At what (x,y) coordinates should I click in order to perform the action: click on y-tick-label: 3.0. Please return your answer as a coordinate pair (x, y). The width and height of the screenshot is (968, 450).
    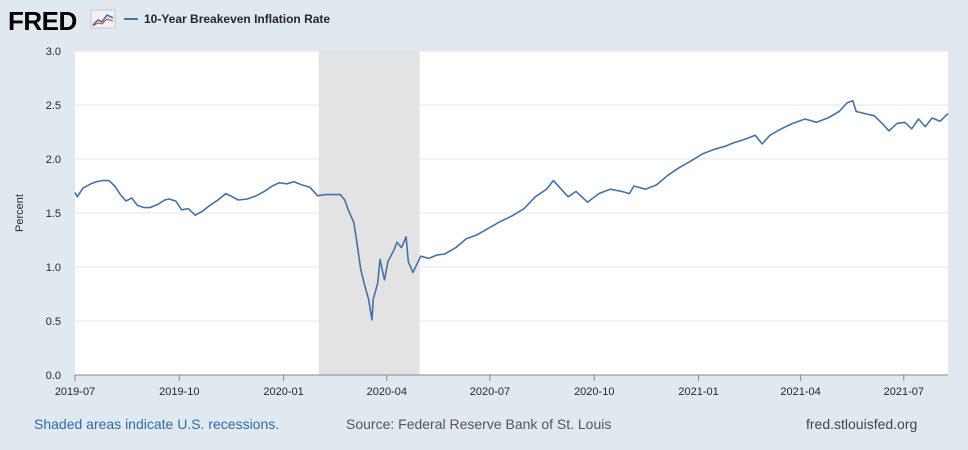
    Looking at the image, I should click on (53, 52).